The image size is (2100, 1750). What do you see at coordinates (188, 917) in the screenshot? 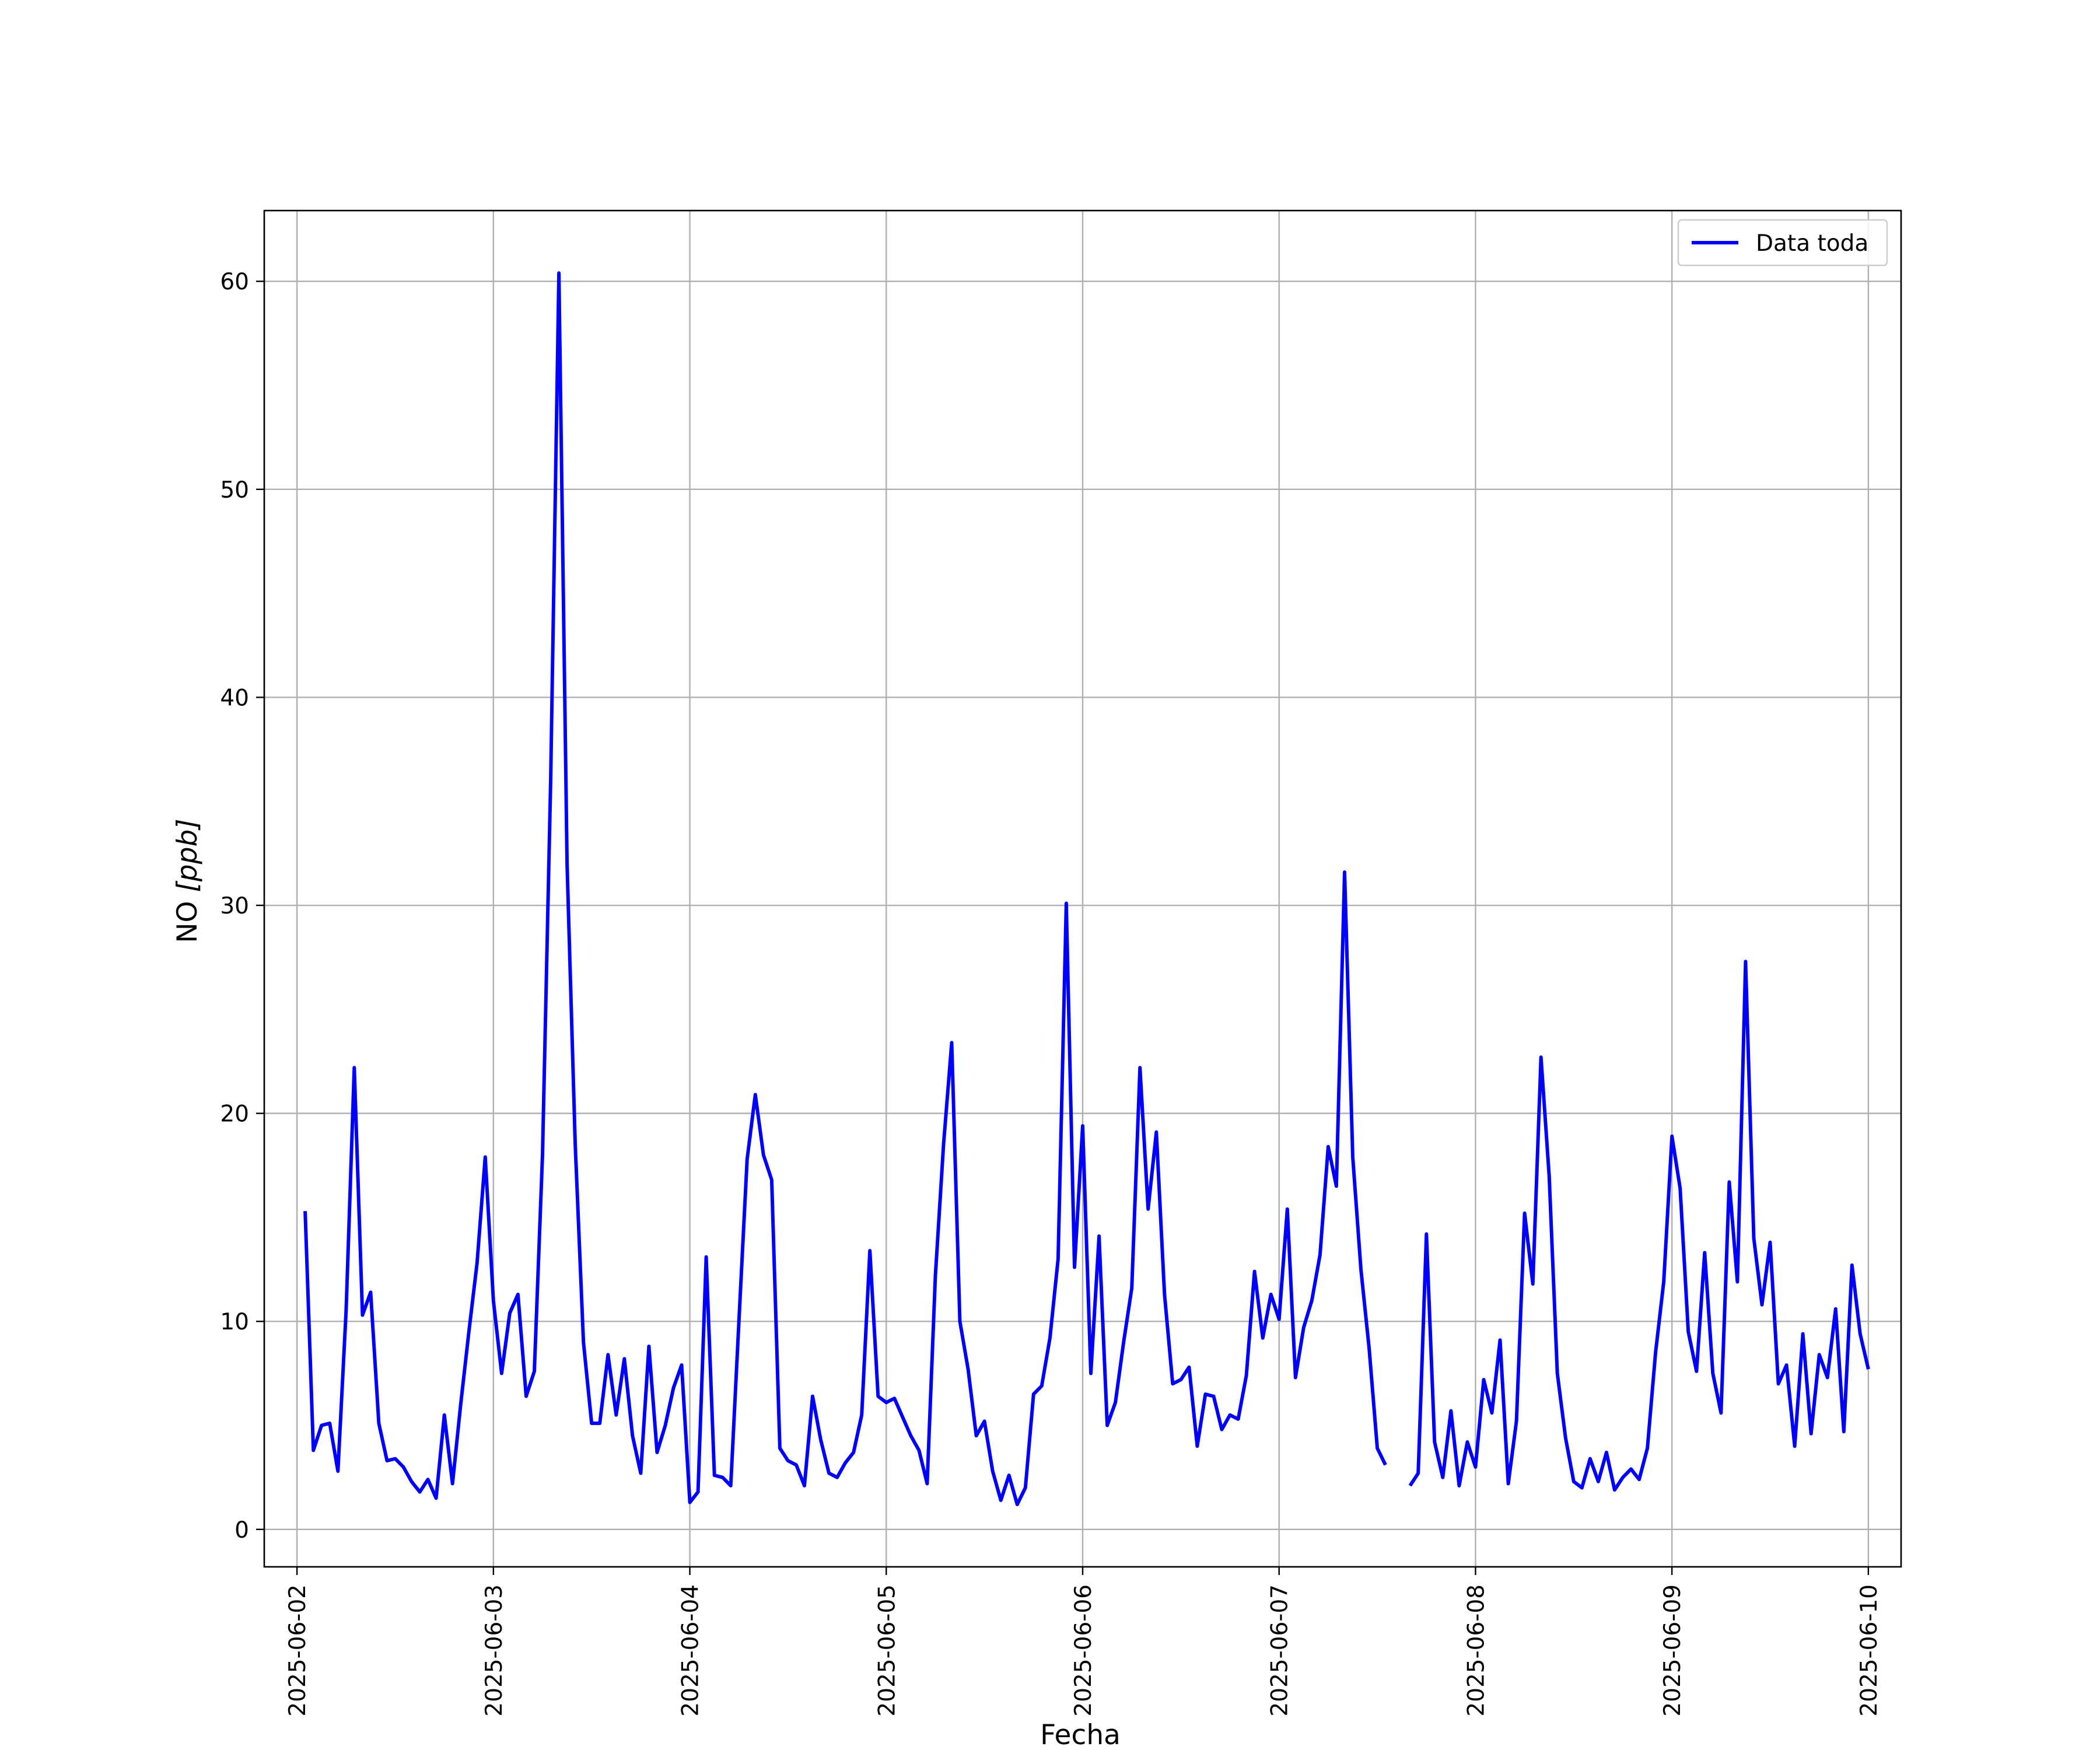
I see `y-axis-label-quantity: NO` at bounding box center [188, 917].